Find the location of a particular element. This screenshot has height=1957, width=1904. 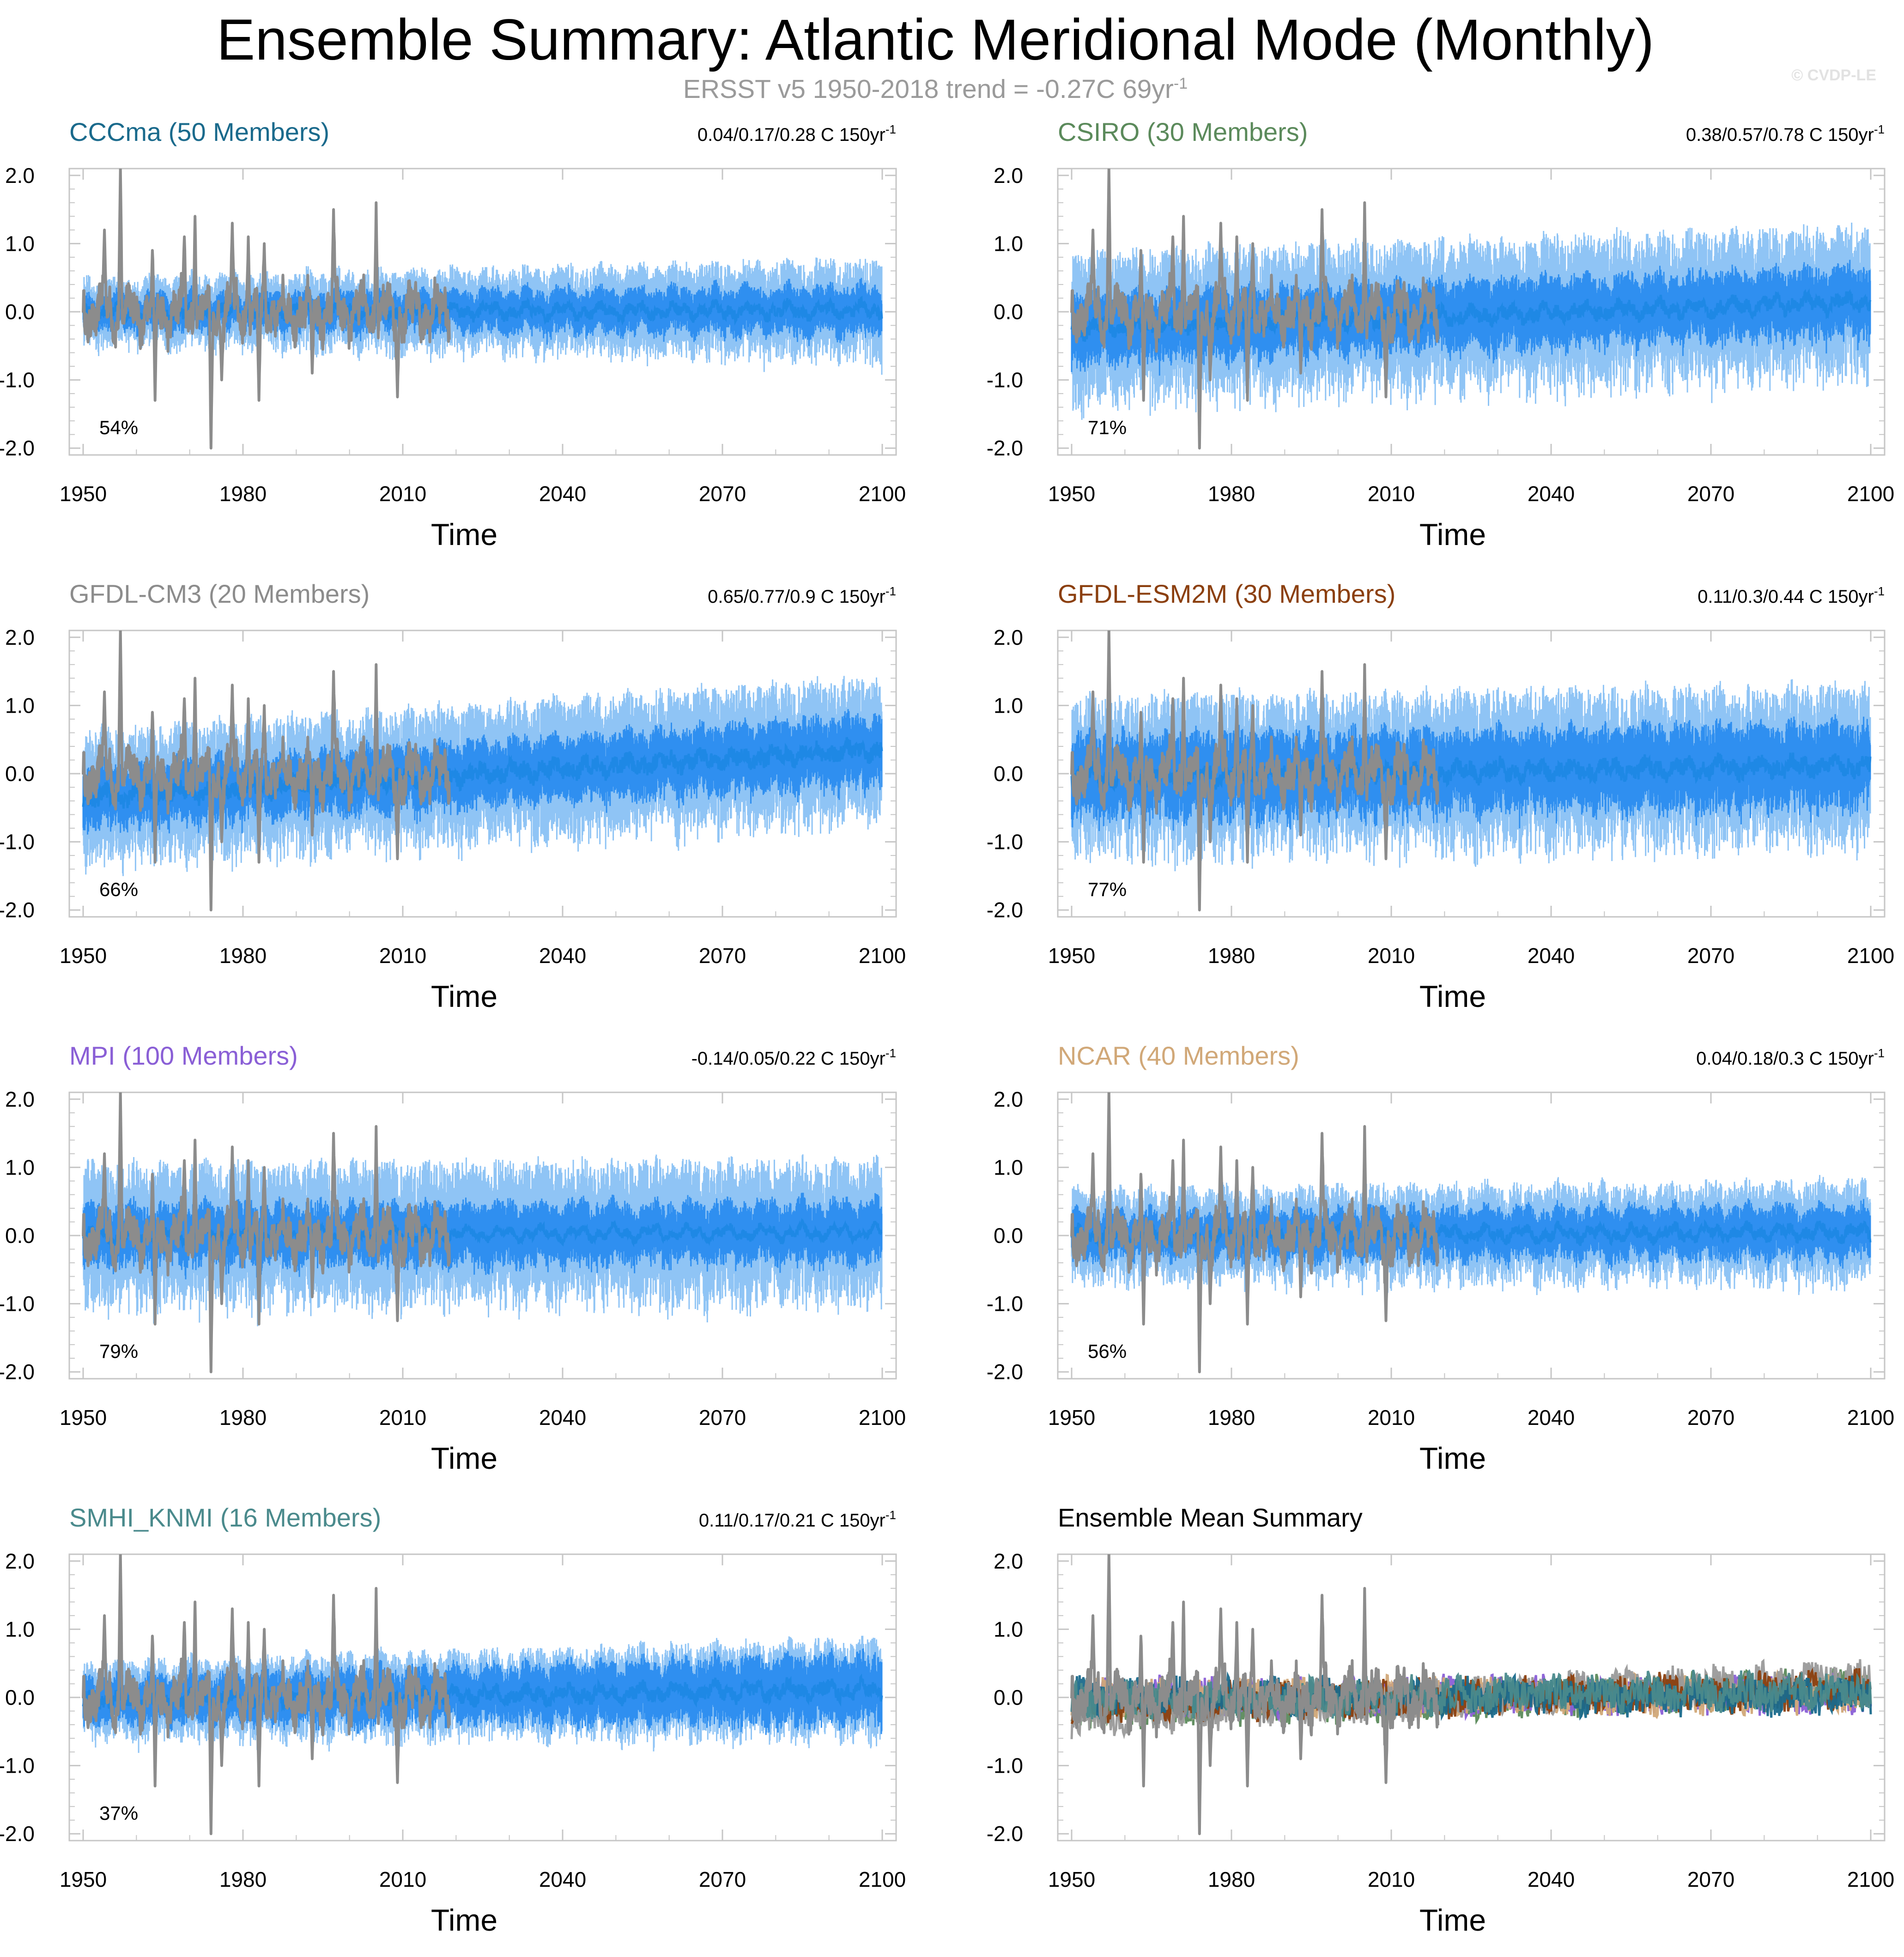

percent-label: 66% is located at coordinates (118, 889).